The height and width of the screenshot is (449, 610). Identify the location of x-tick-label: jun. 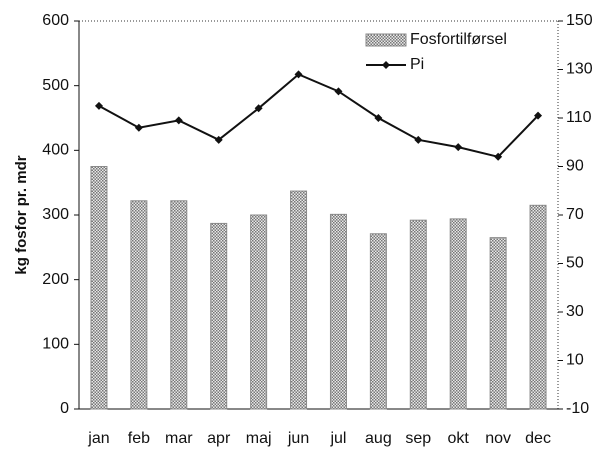
(298, 438).